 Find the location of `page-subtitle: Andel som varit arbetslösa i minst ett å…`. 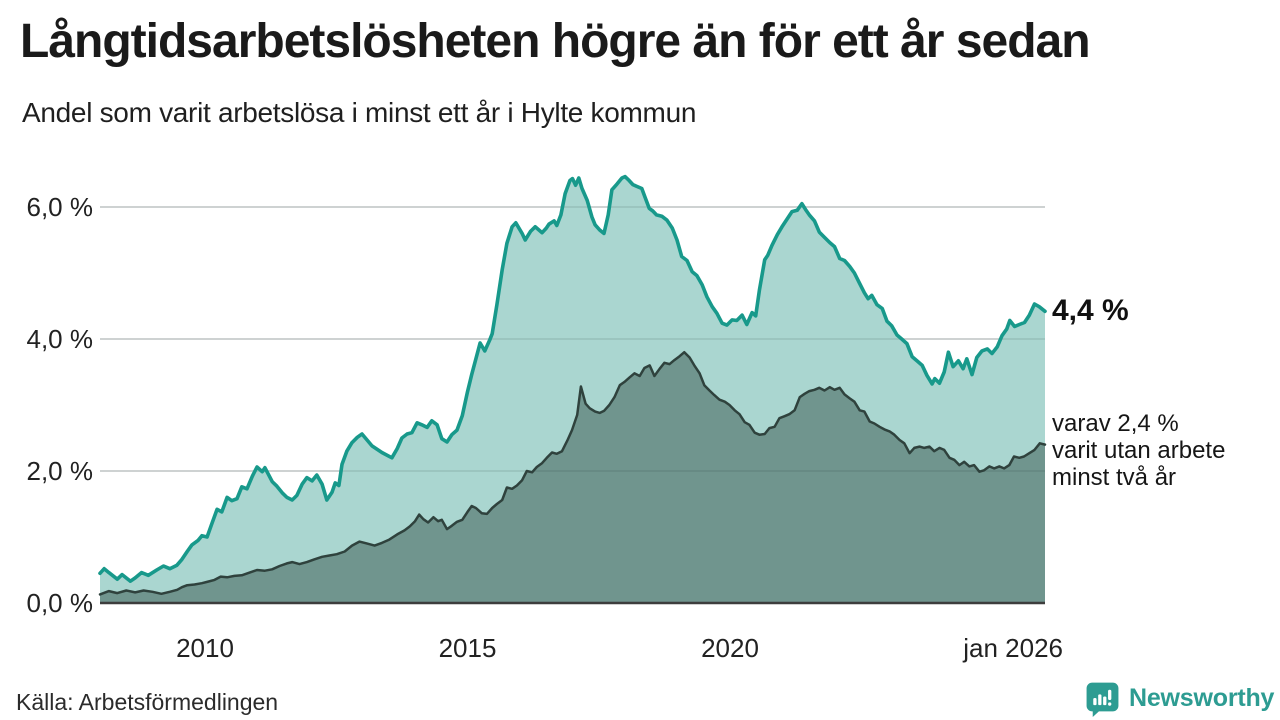

page-subtitle: Andel som varit arbetslösa i minst ett å… is located at coordinates (359, 112).